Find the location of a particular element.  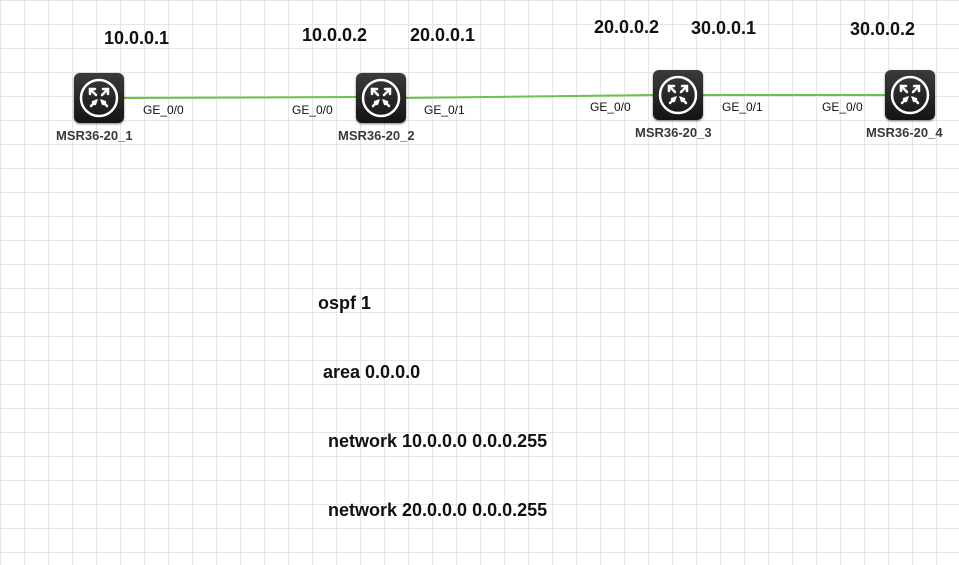

port-label-r2-ge0-0: GE_0/0 is located at coordinates (312, 110).